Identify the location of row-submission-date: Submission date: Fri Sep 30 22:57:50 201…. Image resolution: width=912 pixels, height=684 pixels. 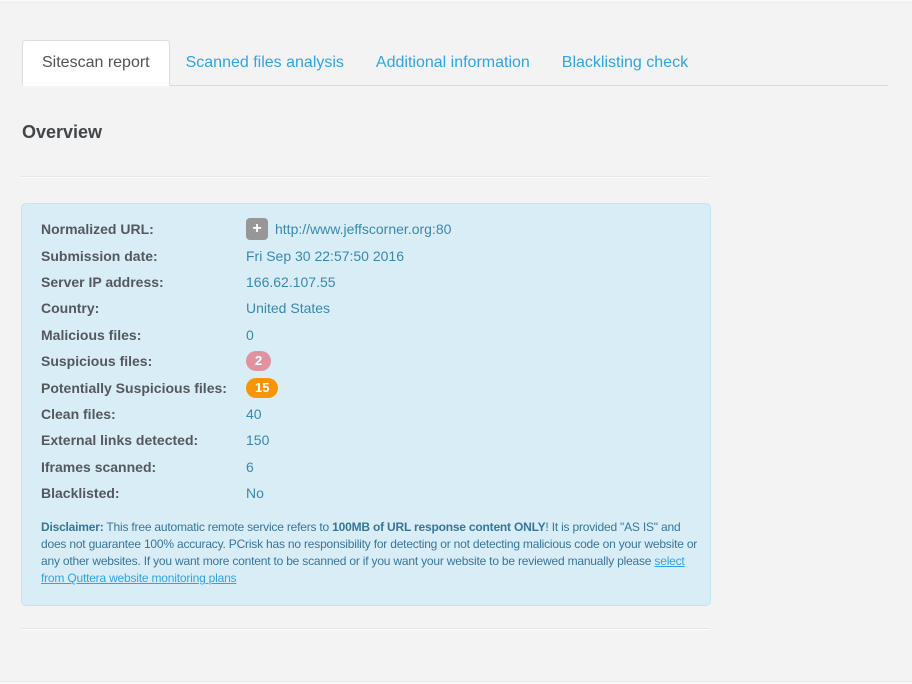
(366, 255).